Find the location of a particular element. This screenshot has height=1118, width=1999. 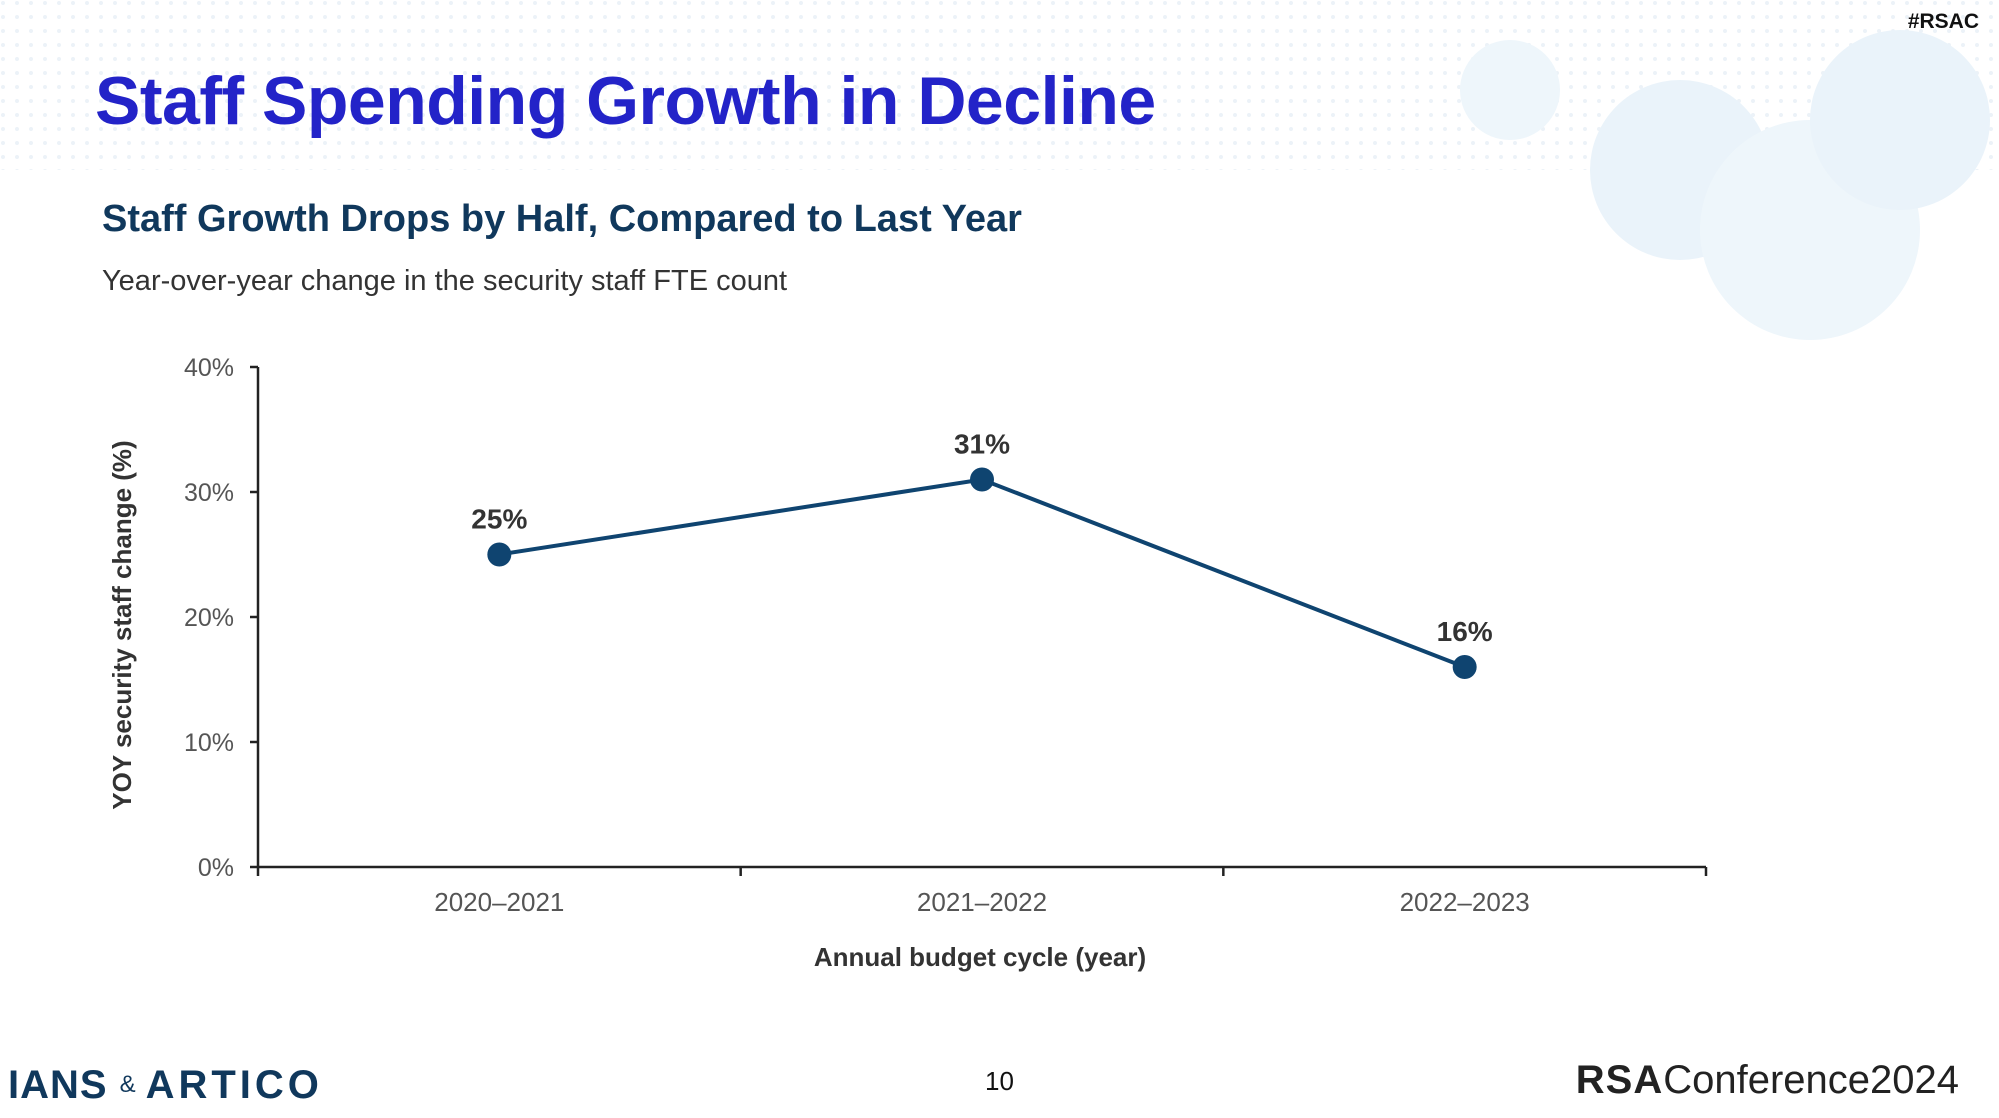

y-tick-label: 0% is located at coordinates (216, 868).